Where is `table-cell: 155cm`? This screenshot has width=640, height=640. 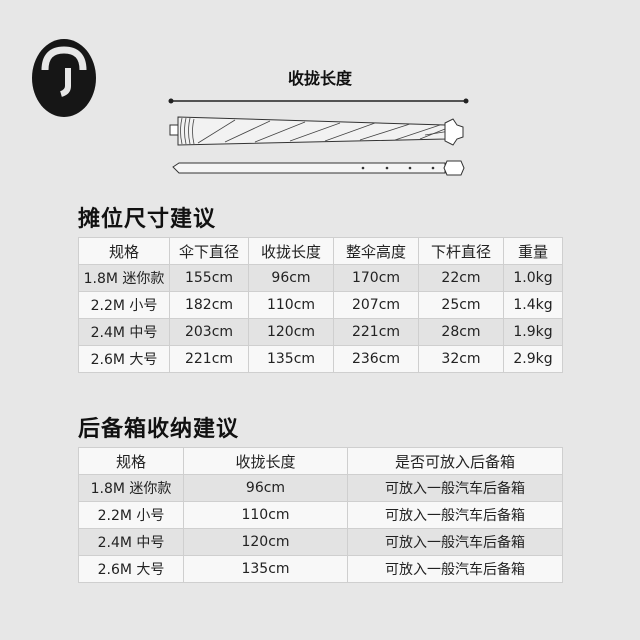 table-cell: 155cm is located at coordinates (209, 278).